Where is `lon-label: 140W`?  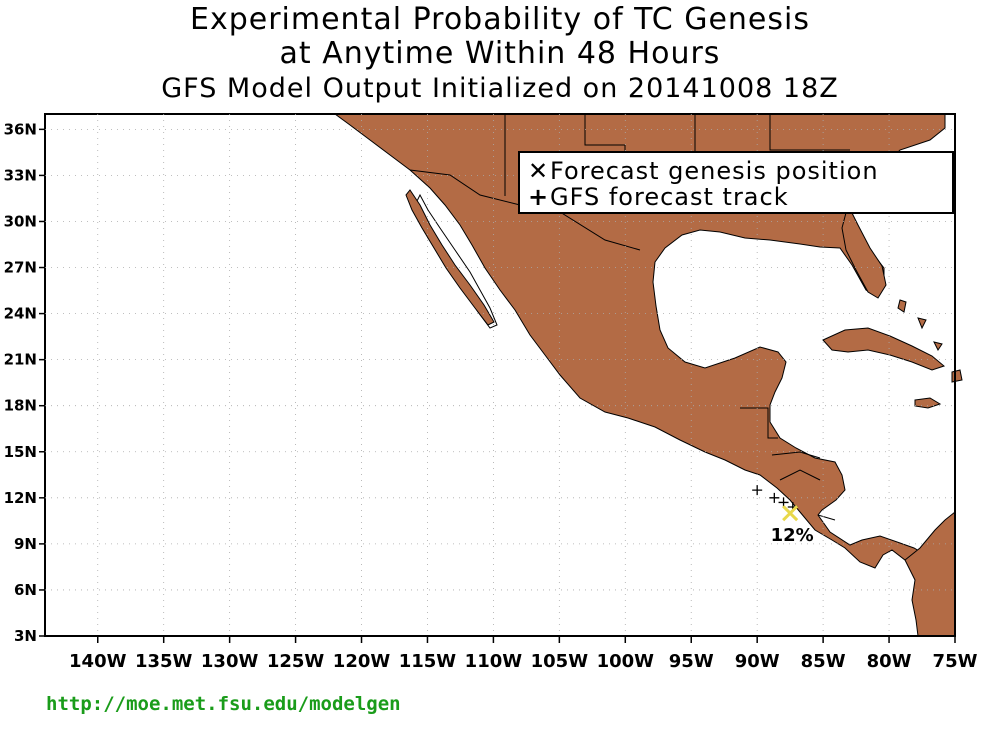 lon-label: 140W is located at coordinates (98, 661).